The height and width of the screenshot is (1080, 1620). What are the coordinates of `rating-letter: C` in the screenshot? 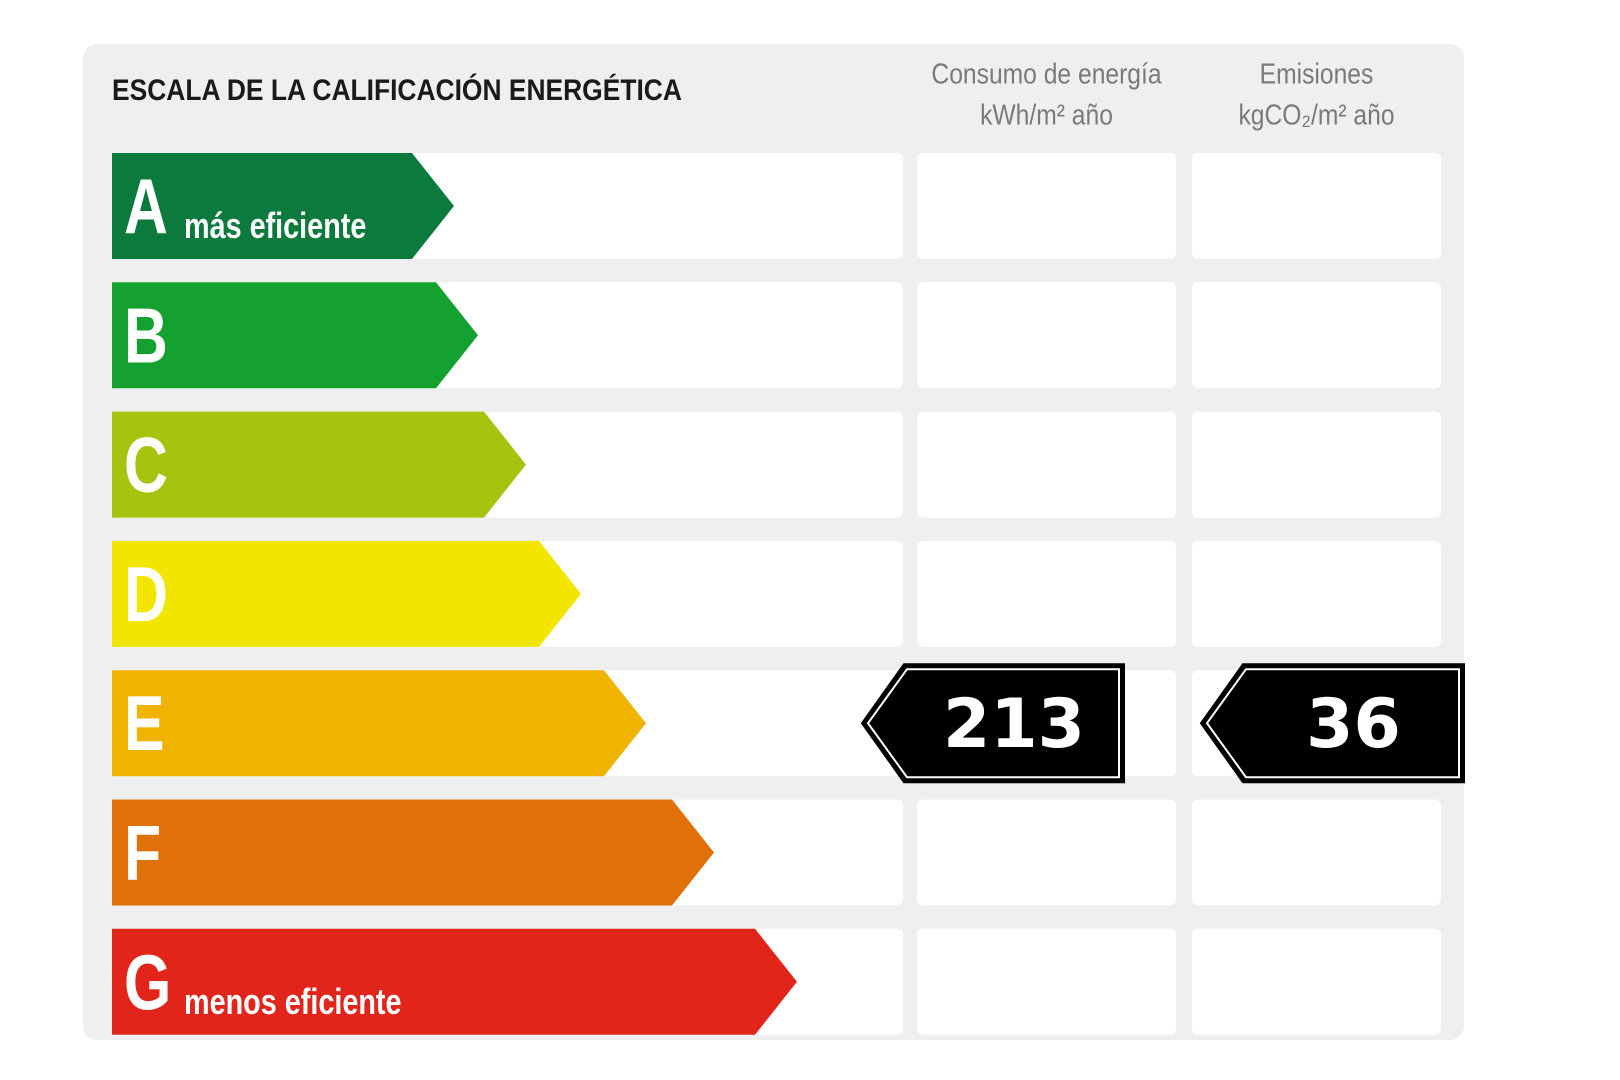 It's located at (146, 464).